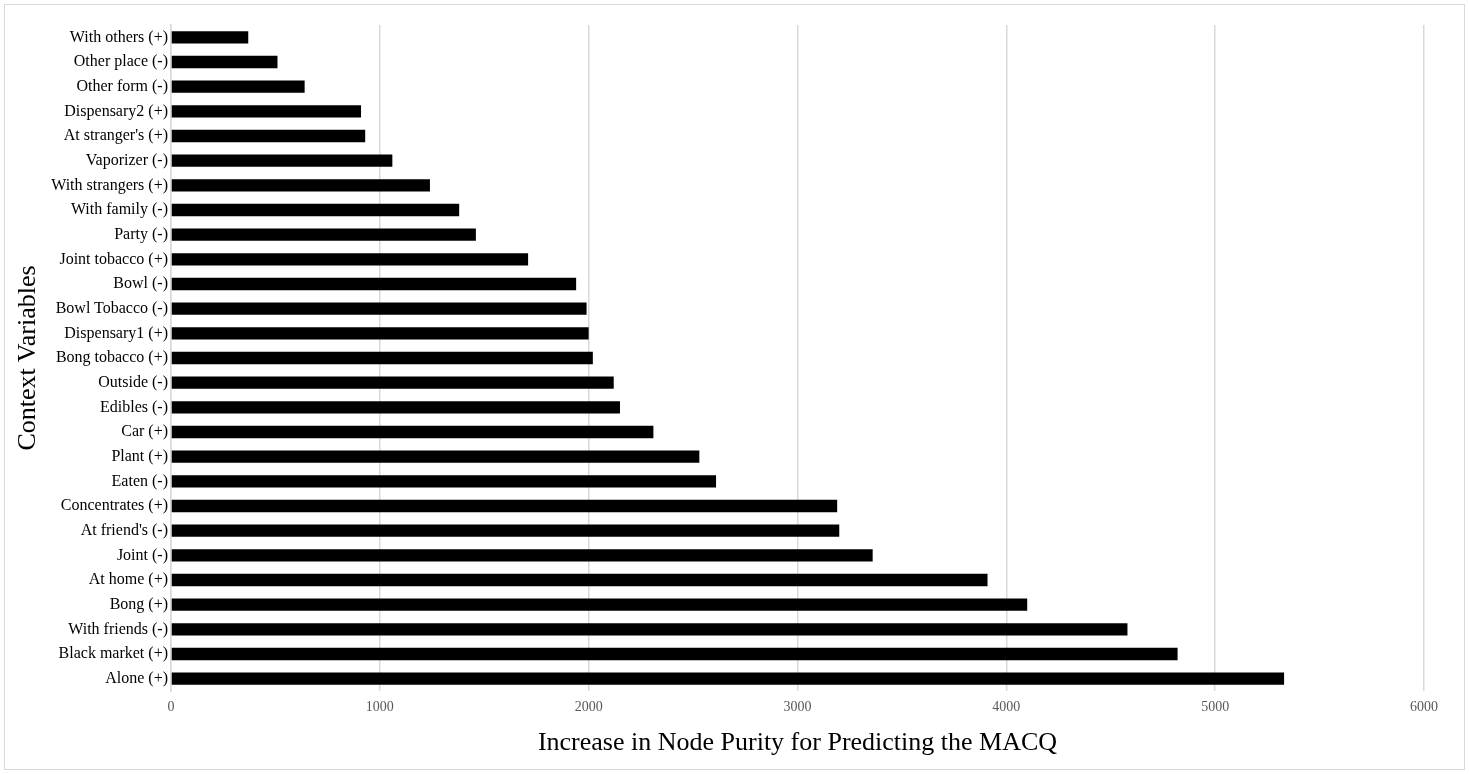 The height and width of the screenshot is (774, 1469). What do you see at coordinates (128, 579) in the screenshot?
I see `y-tick-label: At home (+)` at bounding box center [128, 579].